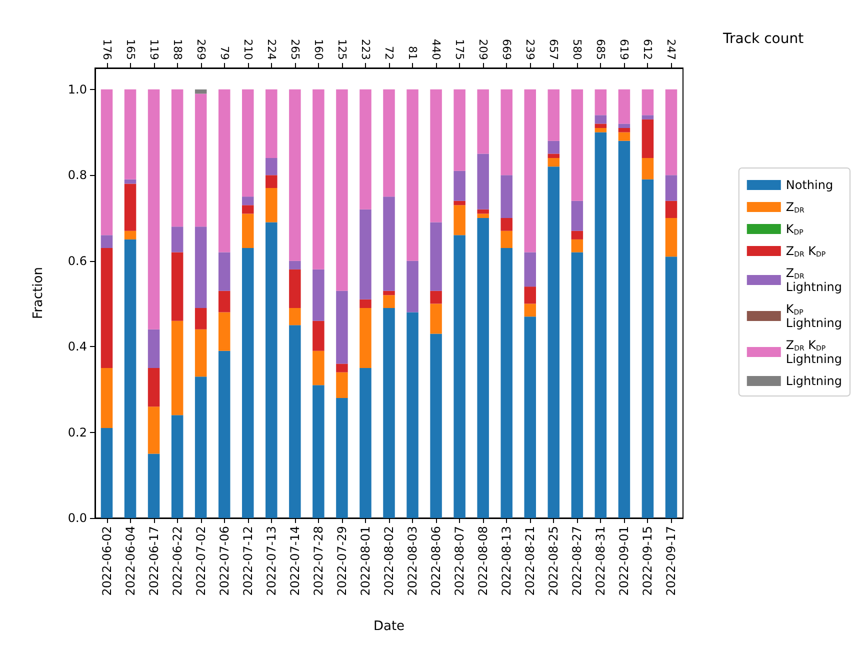 Image resolution: width=864 pixels, height=653 pixels. What do you see at coordinates (624, 561) in the screenshot?
I see `x-tick-label: 2022-09-01` at bounding box center [624, 561].